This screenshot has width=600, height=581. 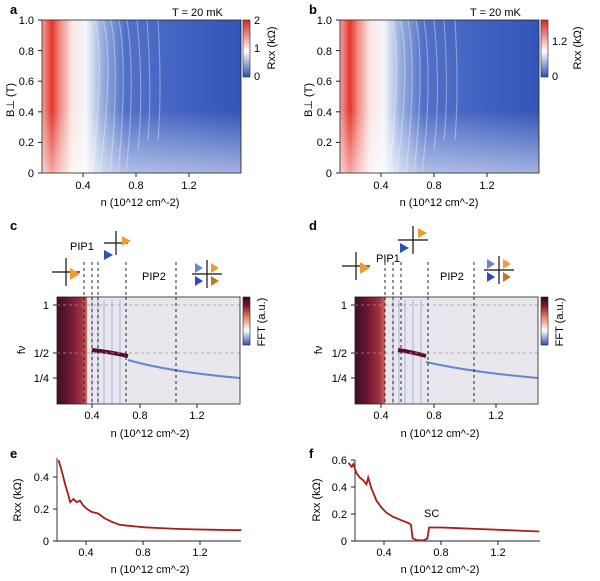 I want to click on panel-label: c, so click(x=13, y=225).